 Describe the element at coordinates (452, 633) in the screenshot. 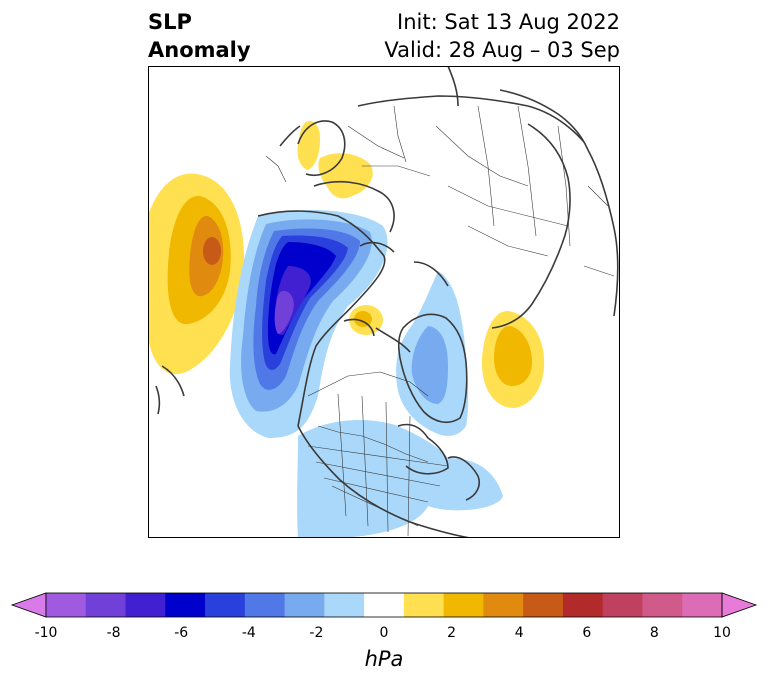

I see `colorbar-tick-label: 2` at that location.